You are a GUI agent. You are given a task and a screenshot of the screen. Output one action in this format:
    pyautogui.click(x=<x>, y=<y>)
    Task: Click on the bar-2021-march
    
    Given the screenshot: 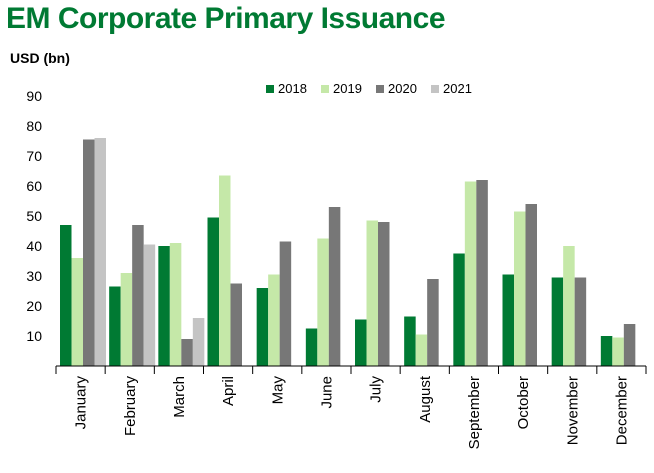 What is the action you would take?
    pyautogui.click(x=198, y=342)
    